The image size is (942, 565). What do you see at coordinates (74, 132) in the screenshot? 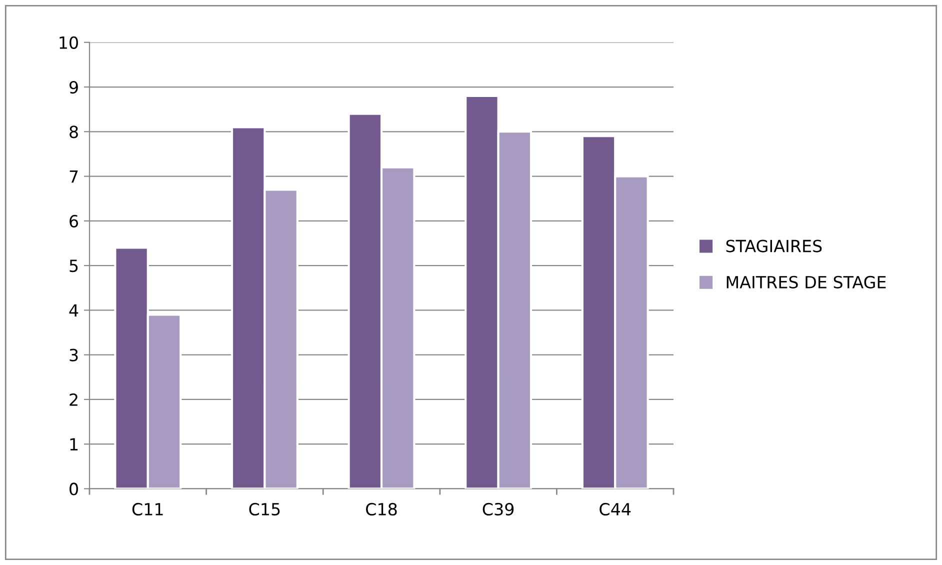
I see `y-tick-label: 8` at bounding box center [74, 132].